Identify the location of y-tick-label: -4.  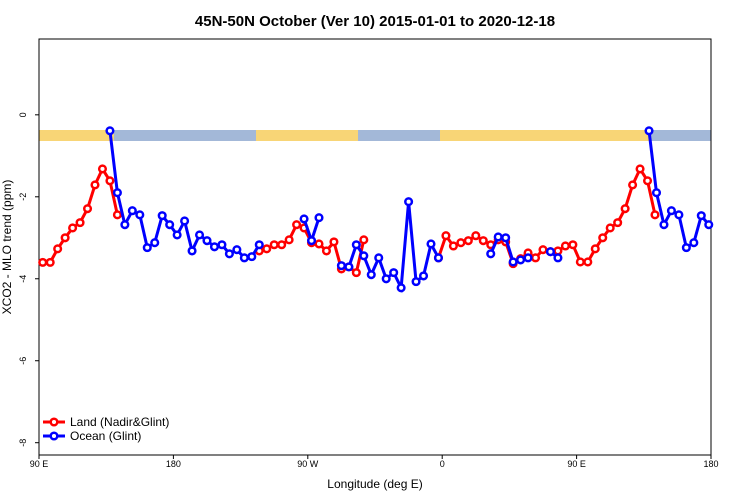
(23, 279).